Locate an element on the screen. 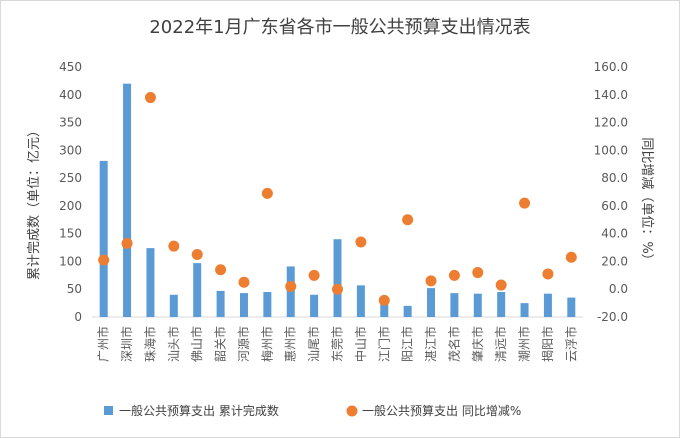  y-tick-label: 0 is located at coordinates (78, 317).